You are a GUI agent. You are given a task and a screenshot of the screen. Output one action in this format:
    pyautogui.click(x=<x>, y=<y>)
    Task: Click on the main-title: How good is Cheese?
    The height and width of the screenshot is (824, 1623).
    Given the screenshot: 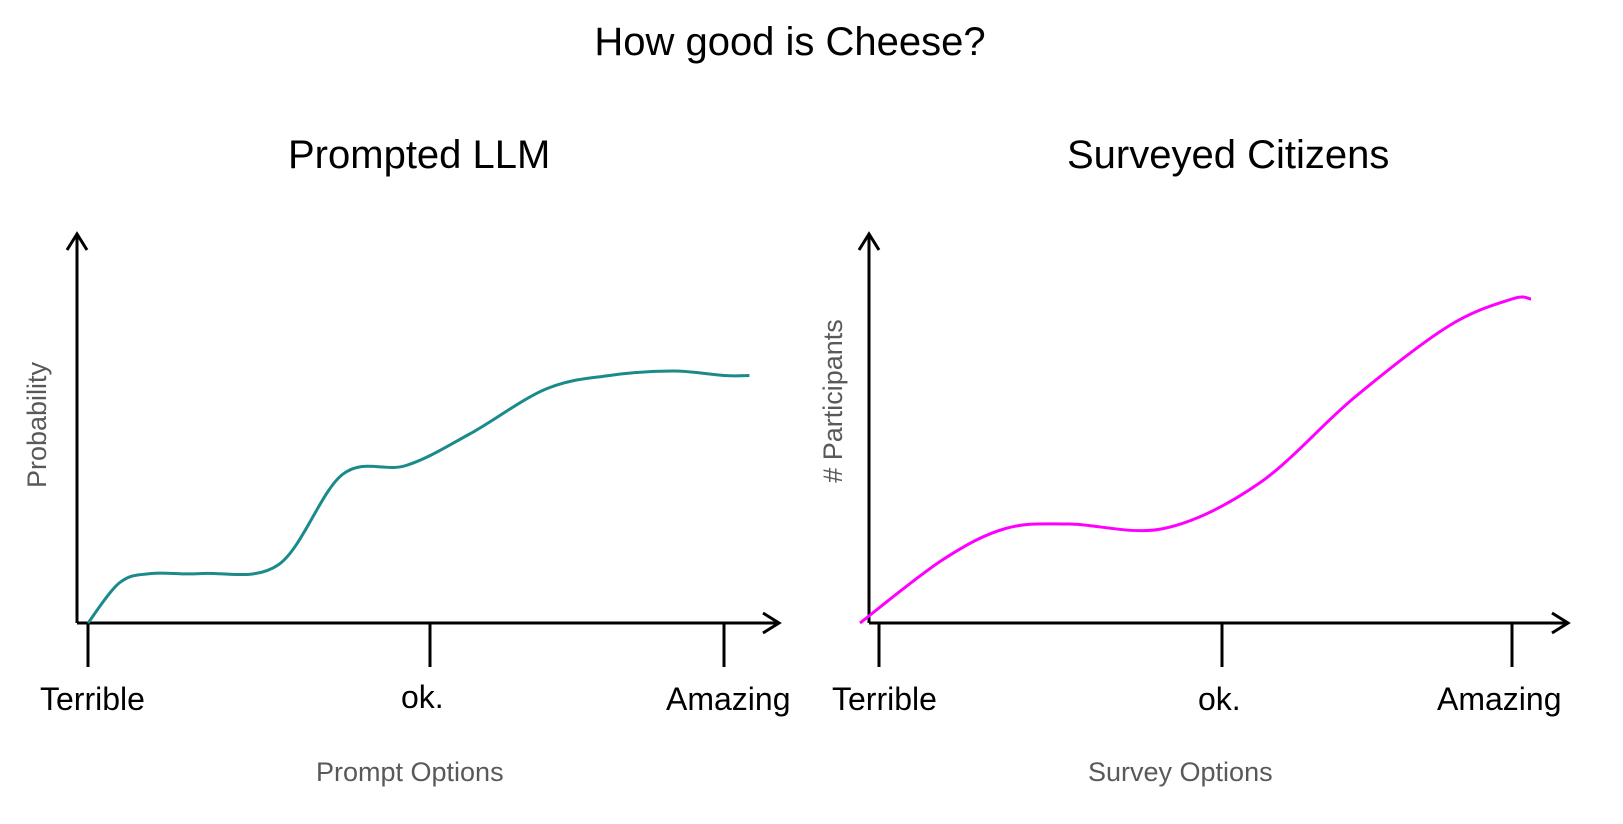 What is the action you would take?
    pyautogui.click(x=790, y=42)
    